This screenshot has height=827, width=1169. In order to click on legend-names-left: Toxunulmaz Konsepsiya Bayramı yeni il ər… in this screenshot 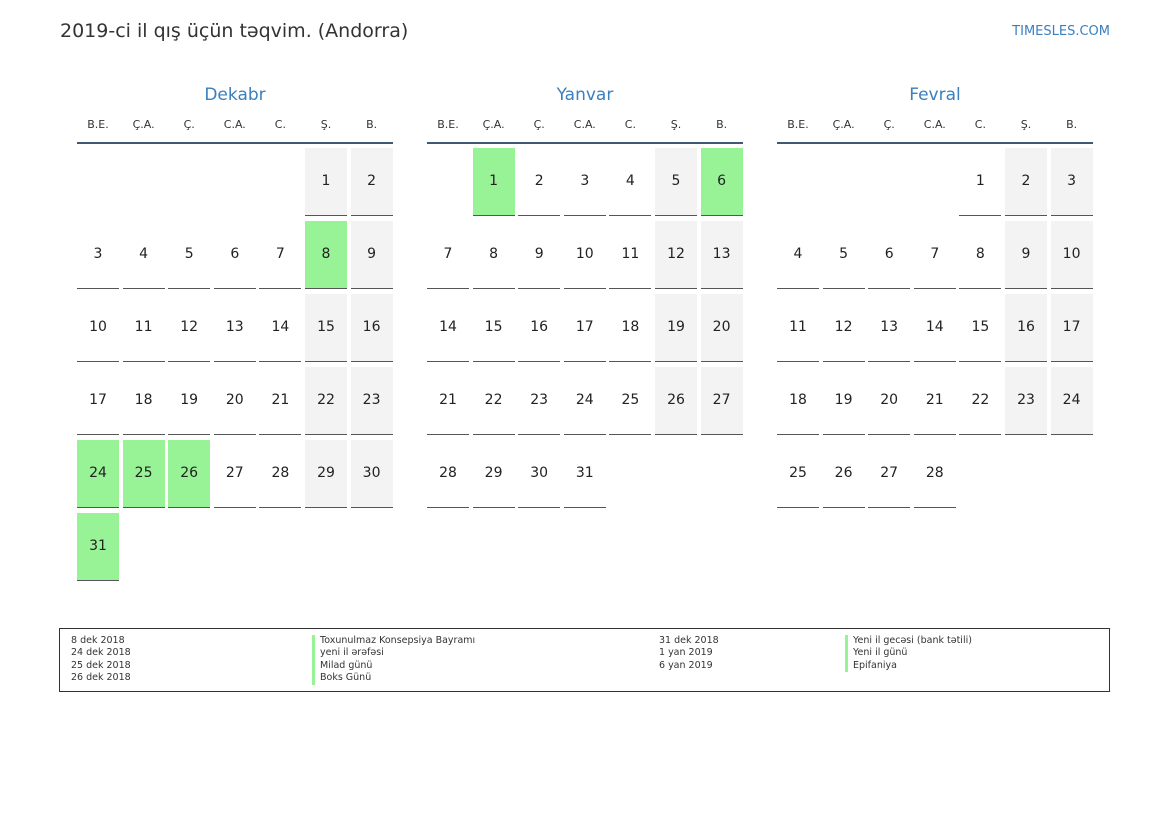, I will do `click(393, 660)`.